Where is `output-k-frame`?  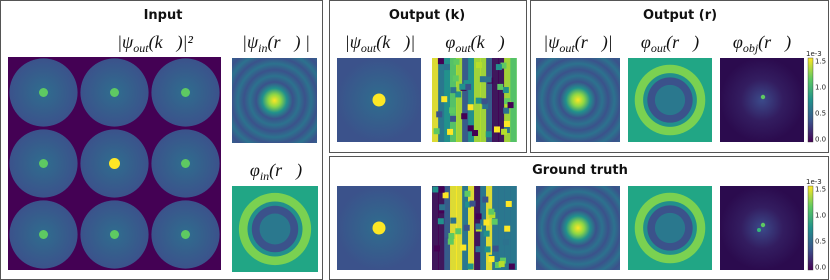 output-k-frame is located at coordinates (428, 76).